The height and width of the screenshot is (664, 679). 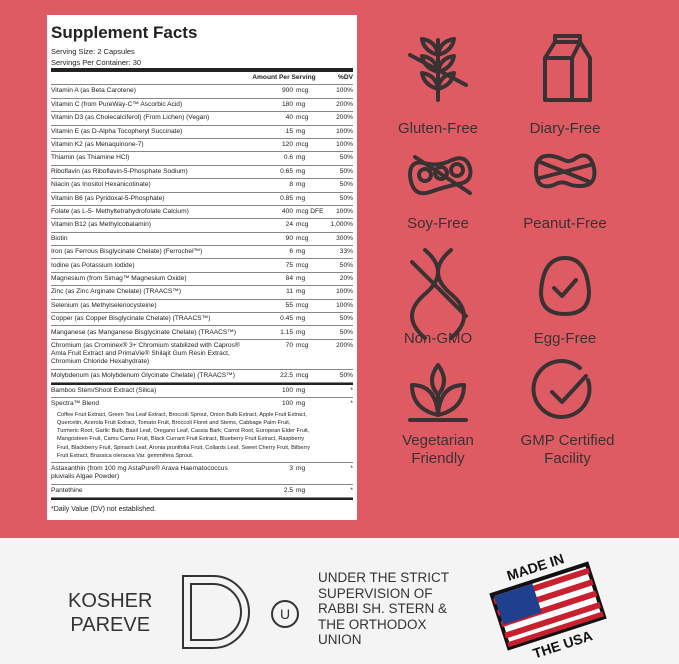 What do you see at coordinates (288, 158) in the screenshot?
I see `nutrient-amount: 0.6` at bounding box center [288, 158].